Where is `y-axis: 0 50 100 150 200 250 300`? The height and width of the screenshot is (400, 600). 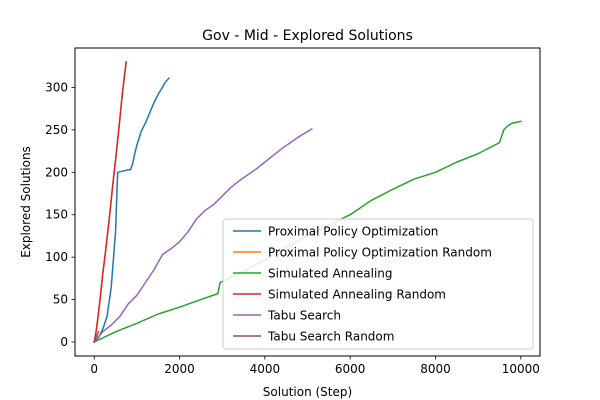
y-axis: 0 50 100 150 200 250 300 is located at coordinates (60, 214).